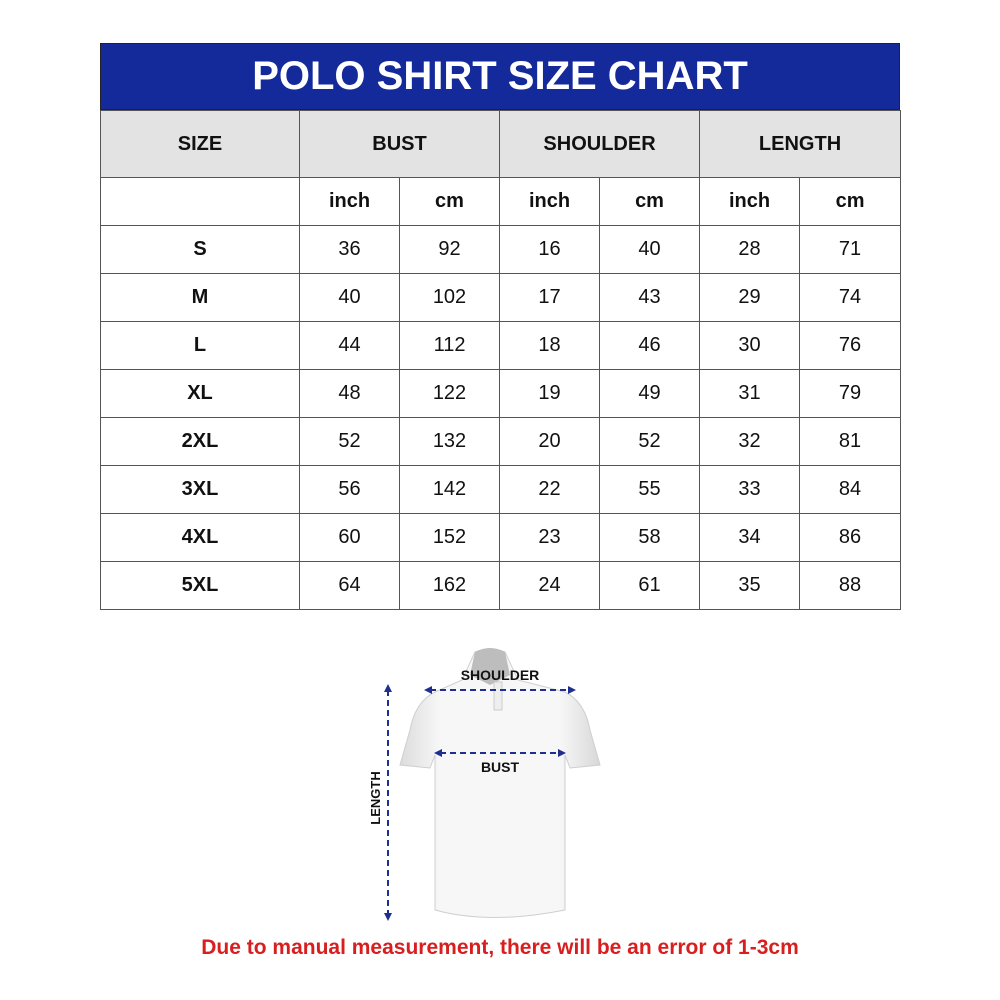  What do you see at coordinates (550, 441) in the screenshot?
I see `value-cell: 20` at bounding box center [550, 441].